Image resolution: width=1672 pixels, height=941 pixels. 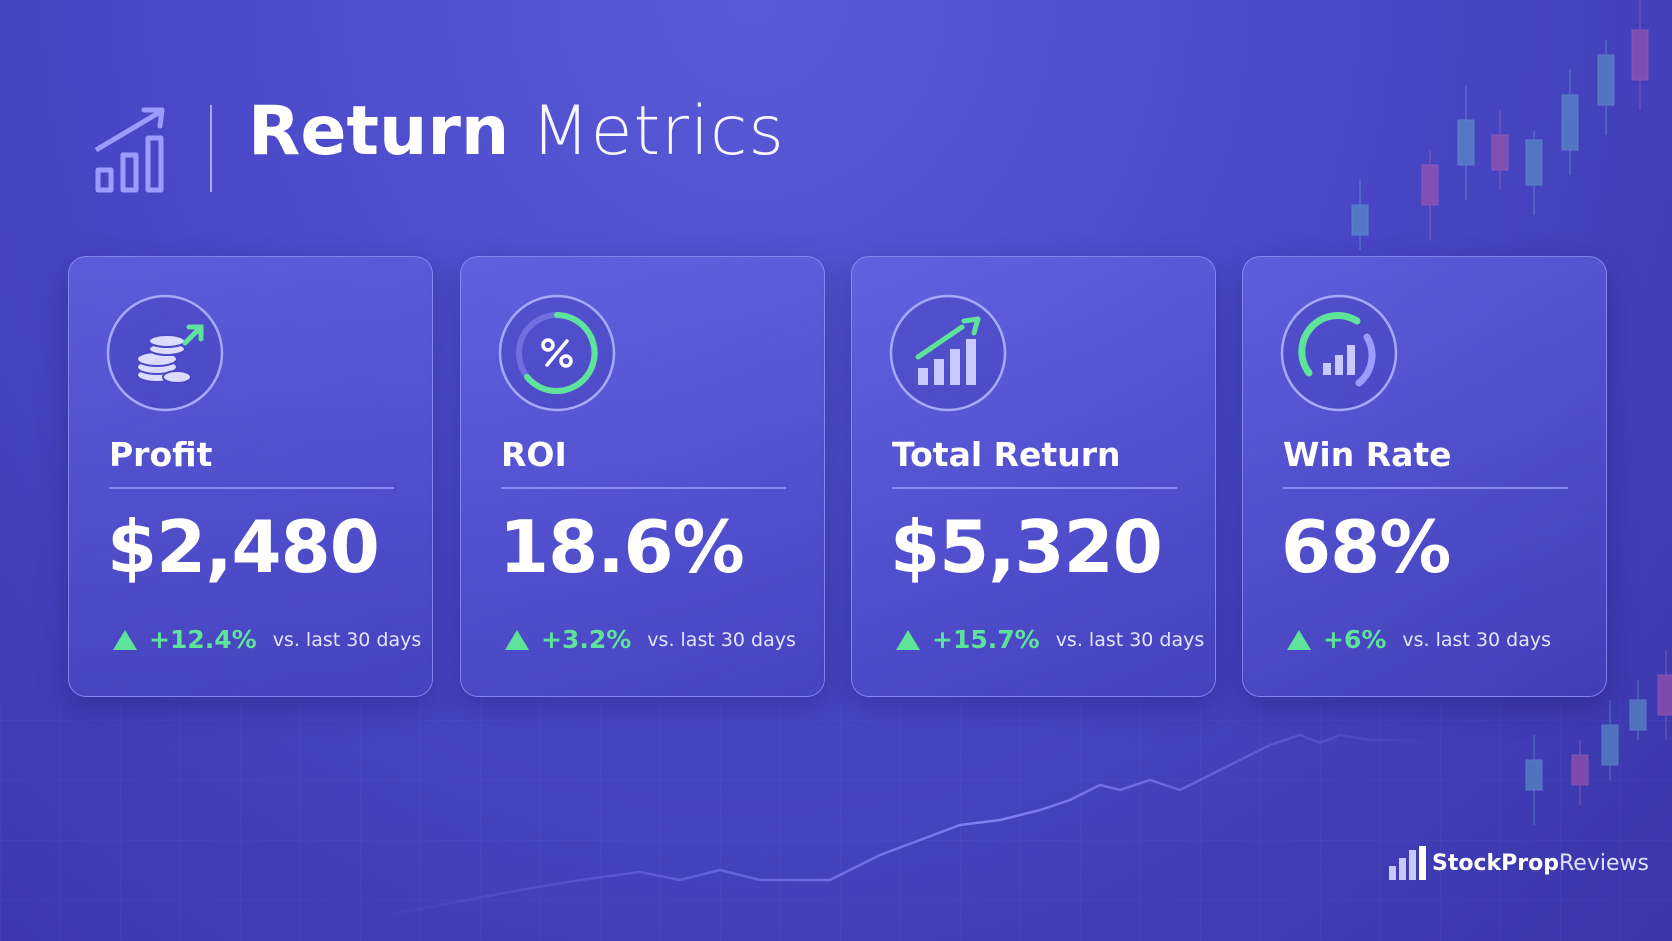 I want to click on metric-card: Total Return $5,320 +15.7% vs. last 30 days, so click(x=1033, y=476).